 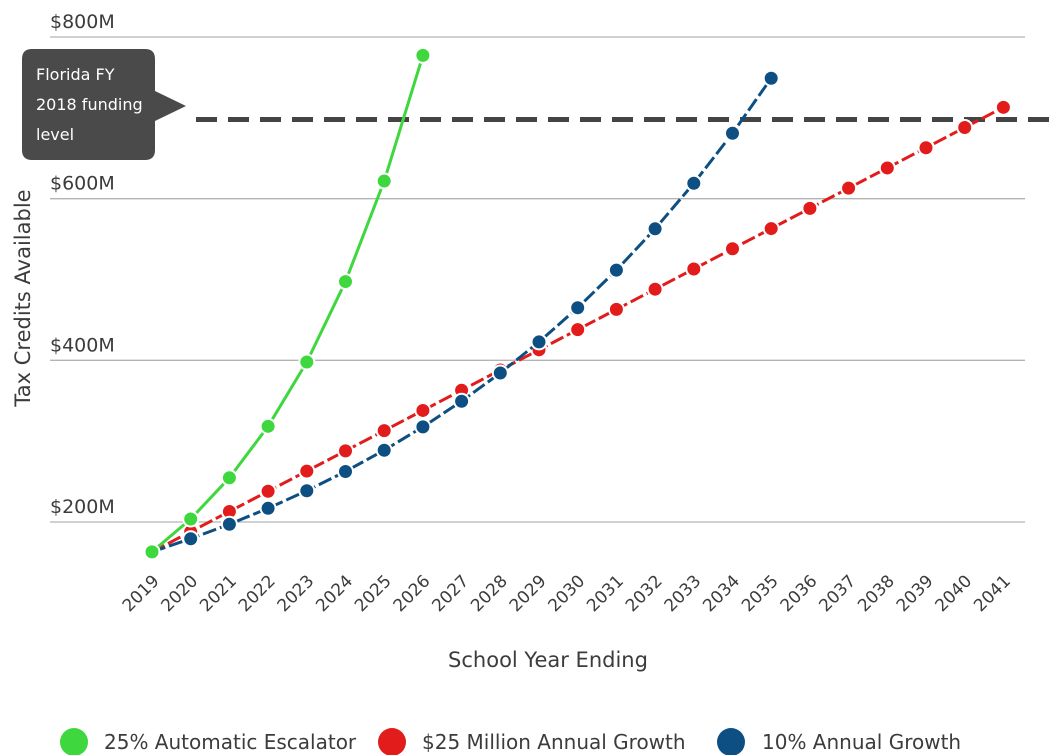 What do you see at coordinates (89, 104) in the screenshot?
I see `callout-text-line: 2018 funding` at bounding box center [89, 104].